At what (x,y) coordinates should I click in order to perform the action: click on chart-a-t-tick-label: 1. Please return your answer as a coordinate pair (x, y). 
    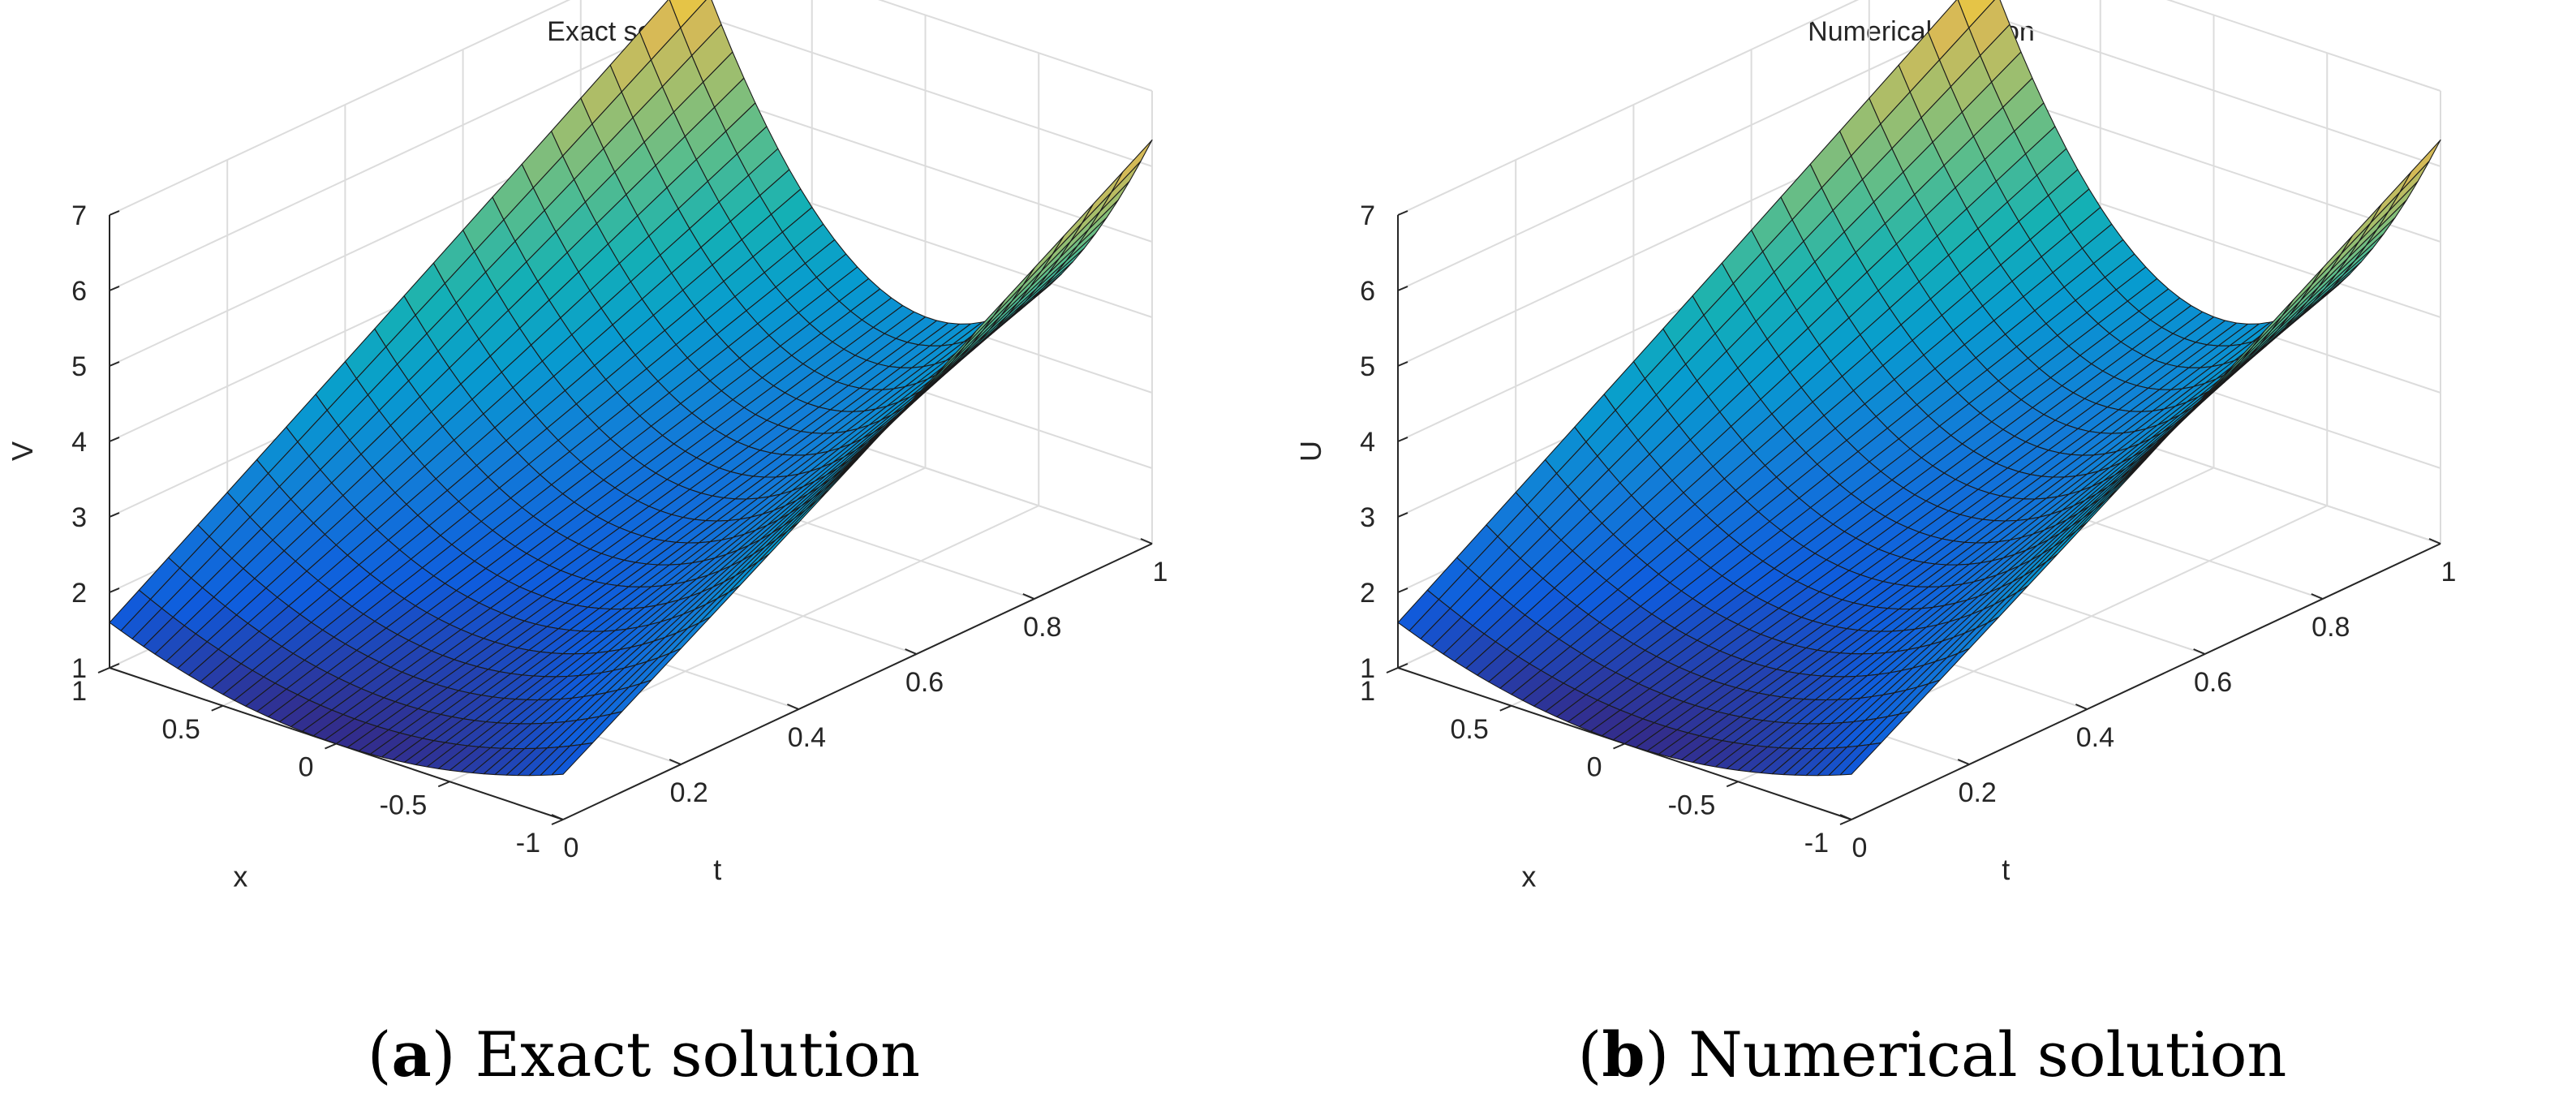
    Looking at the image, I should click on (1160, 572).